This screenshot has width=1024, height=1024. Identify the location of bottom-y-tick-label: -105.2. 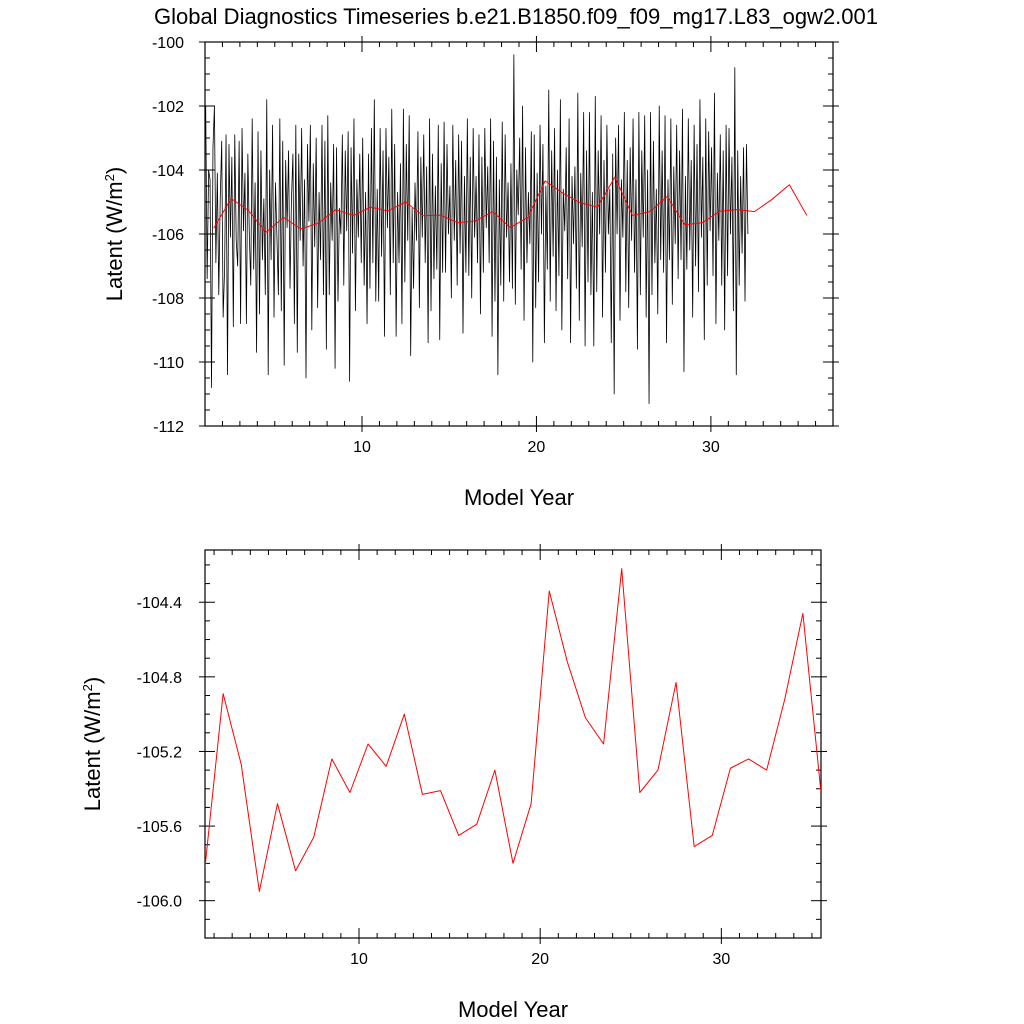
(159, 752).